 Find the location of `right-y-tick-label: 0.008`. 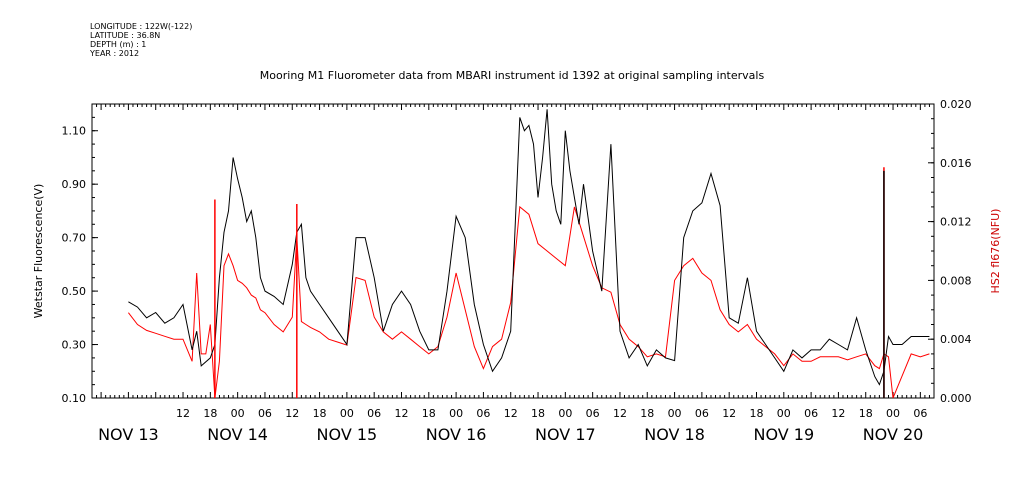

right-y-tick-label: 0.008 is located at coordinates (956, 280).